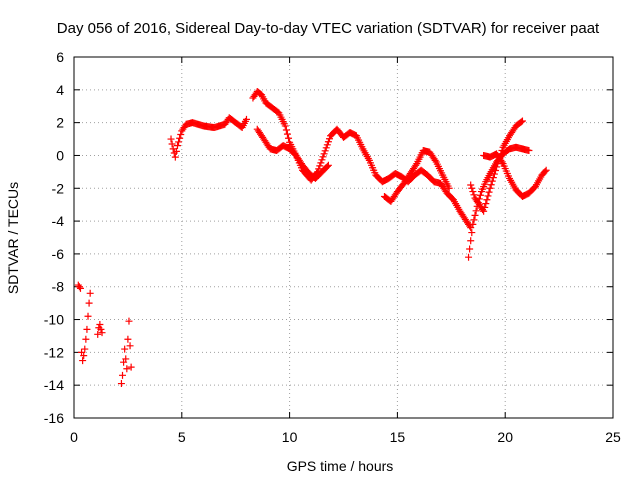 The image size is (640, 480). I want to click on x-axis-label: GPS time / hours, so click(340, 466).